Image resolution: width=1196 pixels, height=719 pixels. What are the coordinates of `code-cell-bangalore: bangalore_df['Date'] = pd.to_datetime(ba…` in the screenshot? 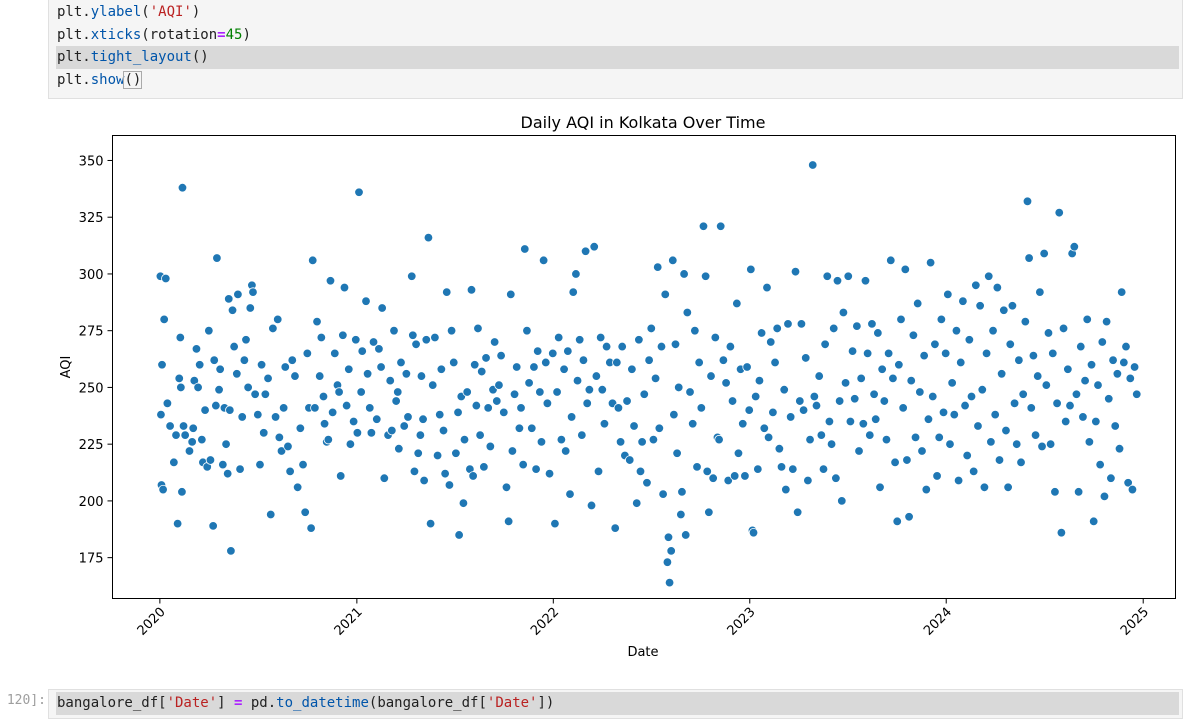 It's located at (615, 704).